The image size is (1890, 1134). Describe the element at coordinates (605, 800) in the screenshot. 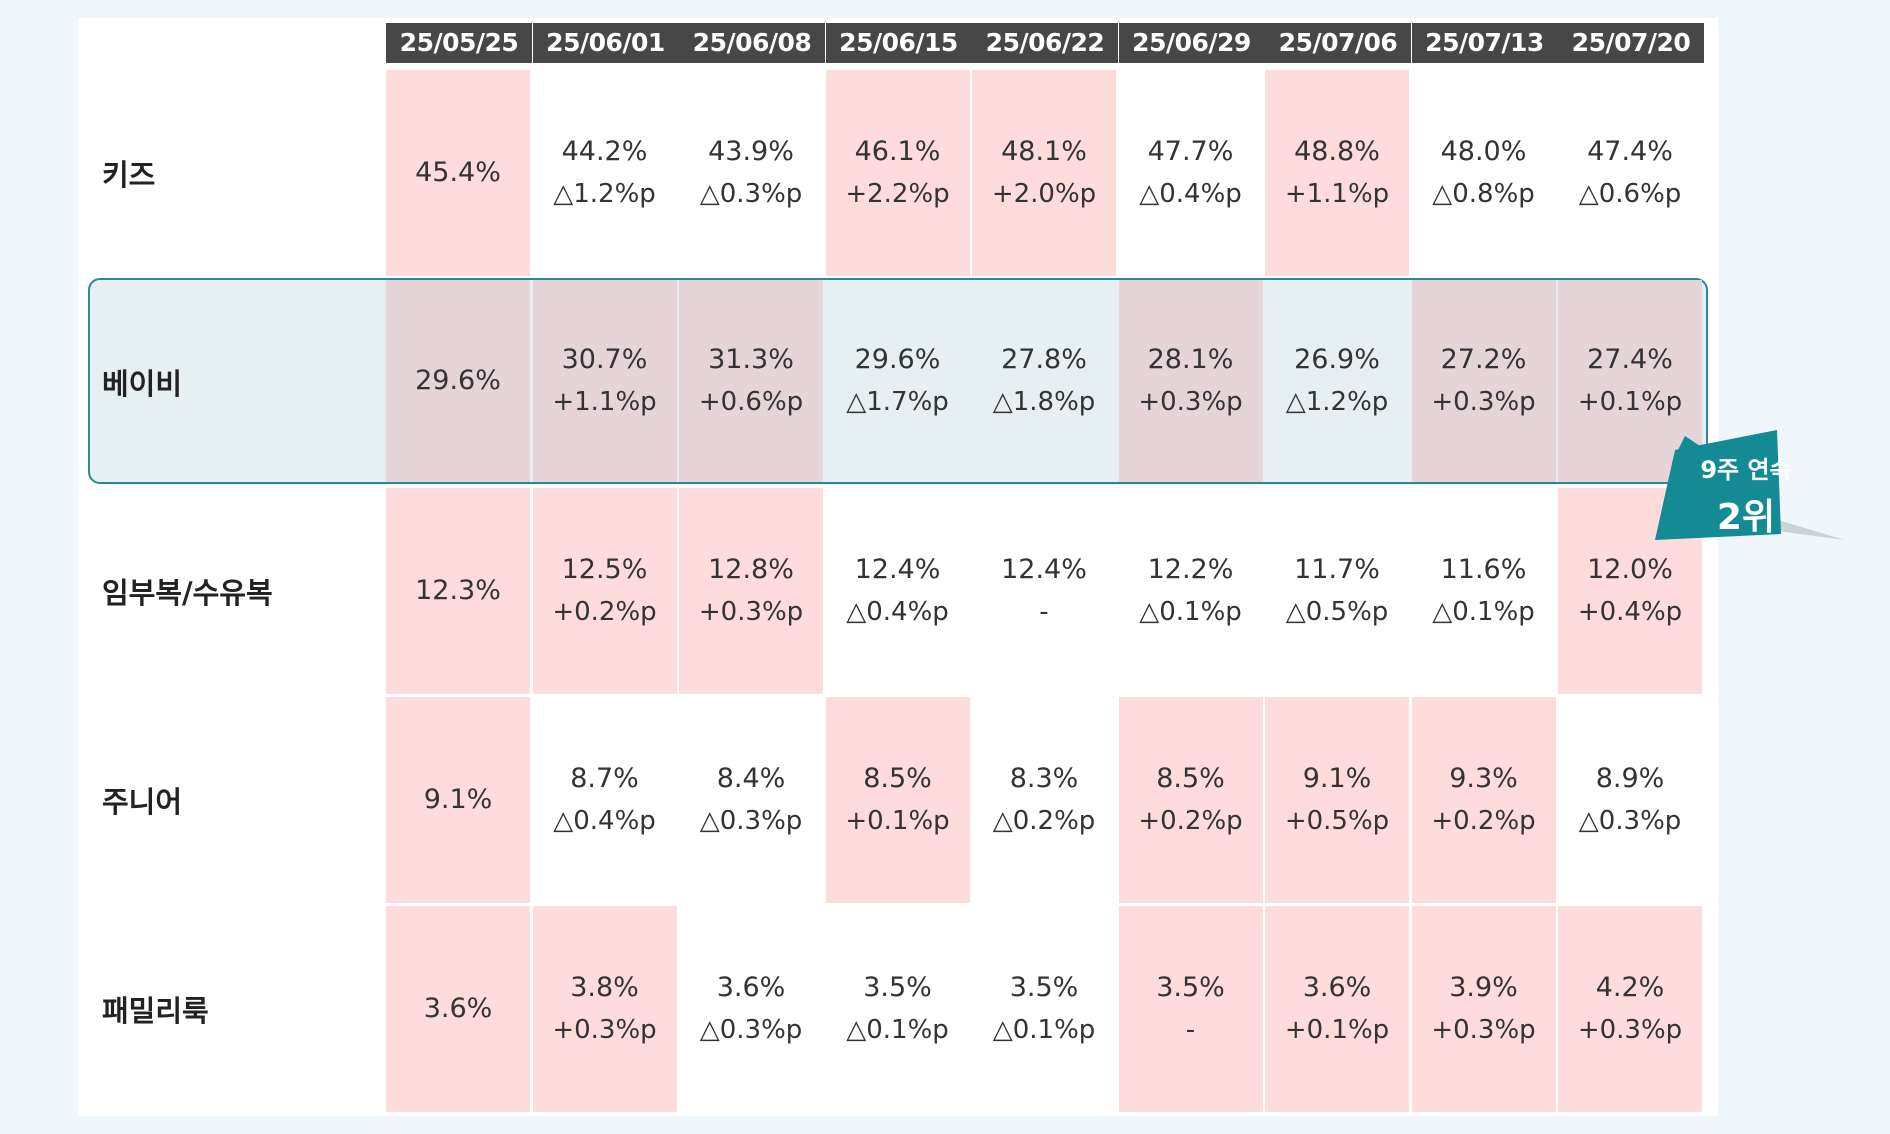

I see `table-cell: 8.7% △0.4%p` at that location.